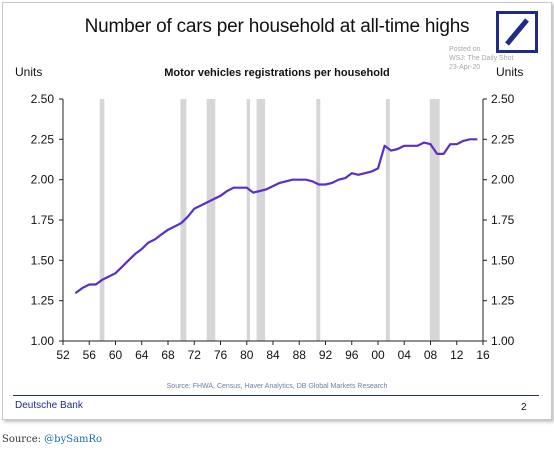 This screenshot has height=460, width=554. What do you see at coordinates (247, 355) in the screenshot?
I see `x-tick-label: 80` at bounding box center [247, 355].